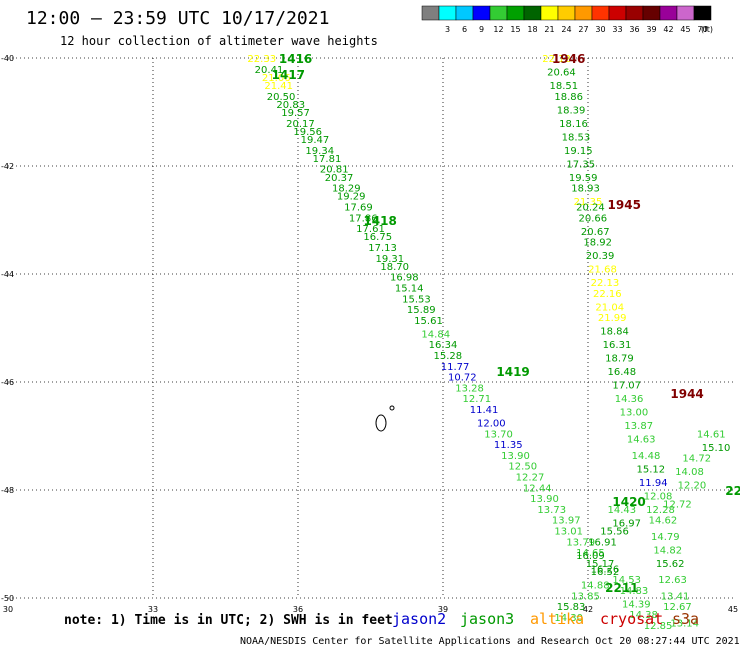 Image resolution: width=740 pixels, height=650 pixels. I want to click on swh-point: 17.69, so click(358, 208).